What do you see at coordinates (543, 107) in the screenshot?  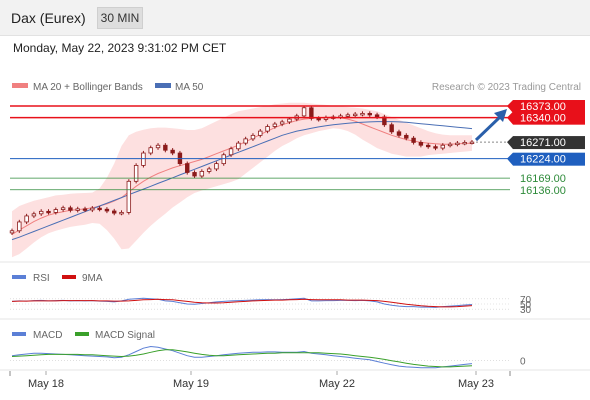 I see `level-label: 16373.00` at bounding box center [543, 107].